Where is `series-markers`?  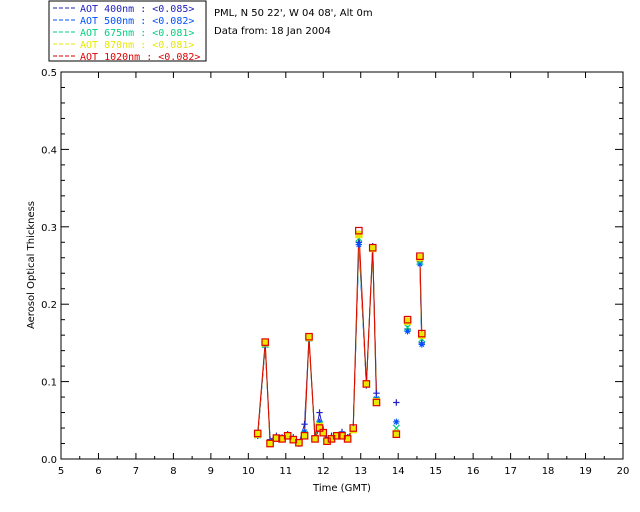
series-markers is located at coordinates (339, 337).